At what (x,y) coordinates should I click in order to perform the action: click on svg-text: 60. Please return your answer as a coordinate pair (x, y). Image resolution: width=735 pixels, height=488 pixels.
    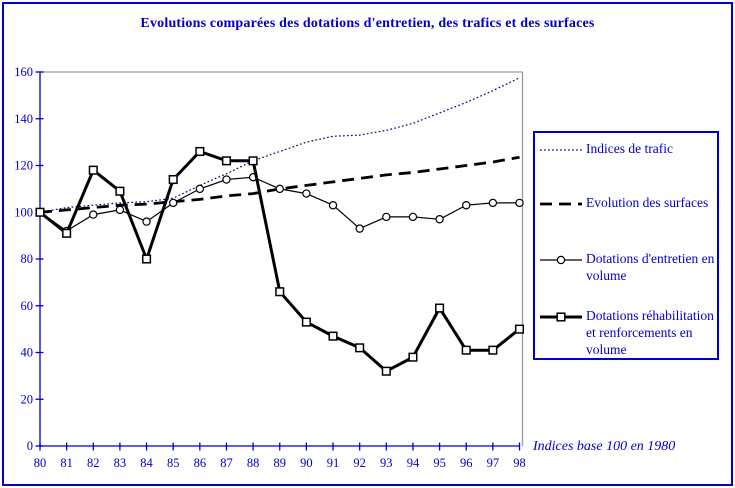
    Looking at the image, I should click on (27, 306).